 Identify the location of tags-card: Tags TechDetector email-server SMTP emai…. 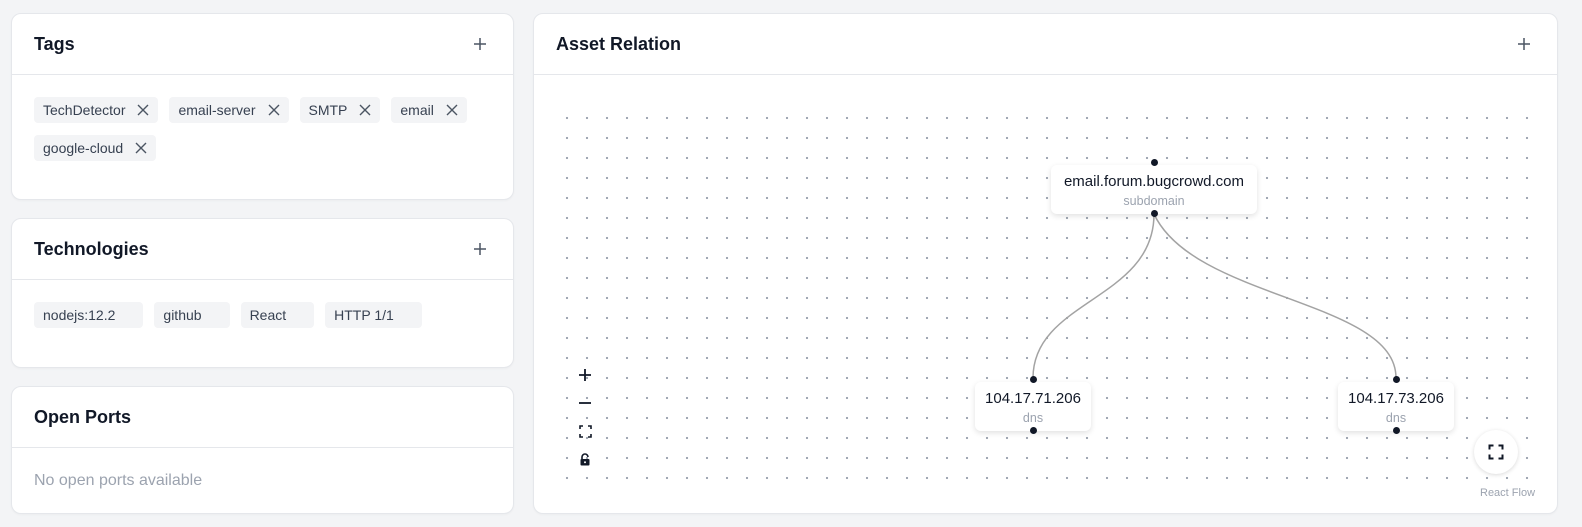
(262, 106).